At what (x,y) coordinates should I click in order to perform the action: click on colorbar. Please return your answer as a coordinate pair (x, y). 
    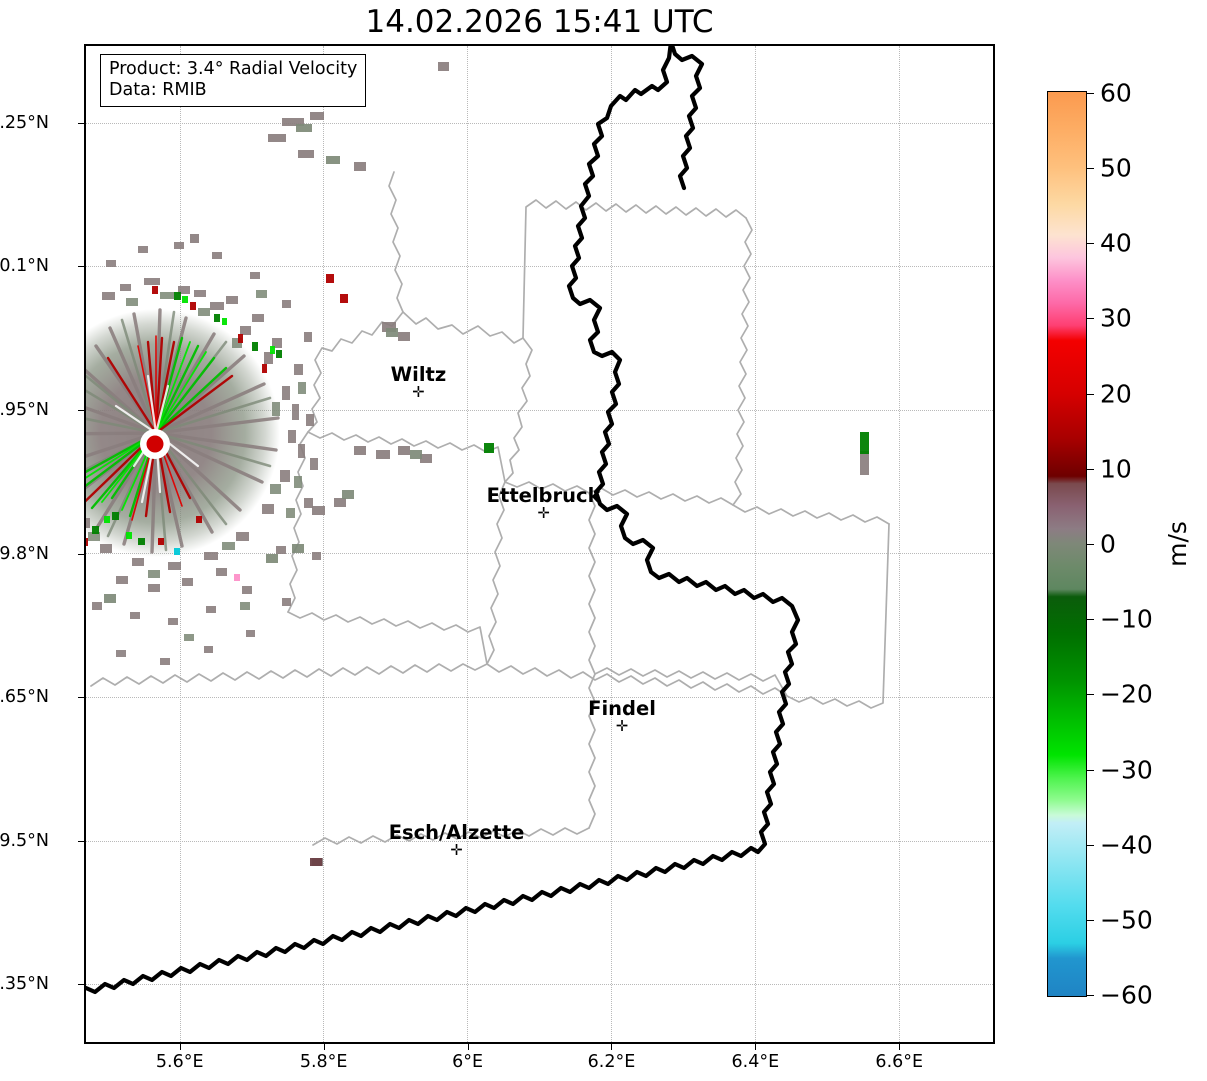
    Looking at the image, I should click on (1067, 544).